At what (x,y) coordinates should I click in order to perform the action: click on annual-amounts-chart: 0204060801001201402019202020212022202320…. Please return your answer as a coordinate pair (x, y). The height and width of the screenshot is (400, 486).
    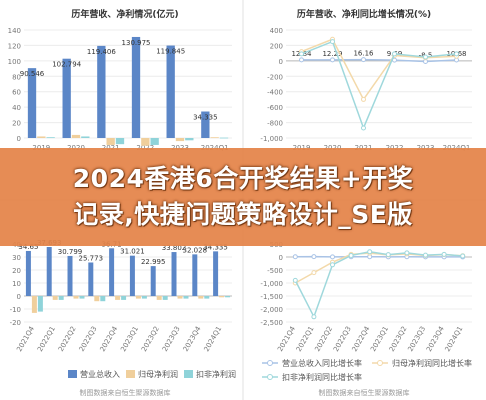
    Looking at the image, I should click on (120, 89).